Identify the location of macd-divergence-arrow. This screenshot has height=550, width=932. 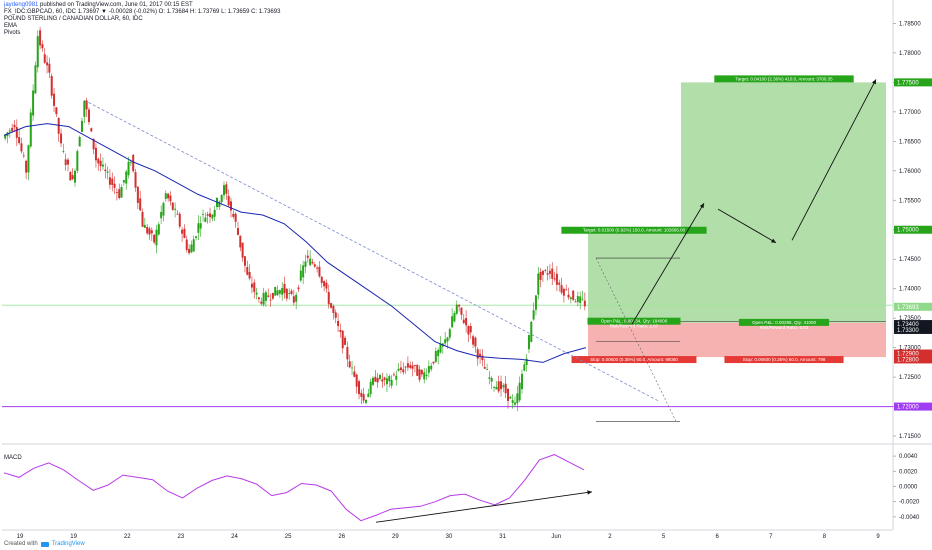
(484, 507).